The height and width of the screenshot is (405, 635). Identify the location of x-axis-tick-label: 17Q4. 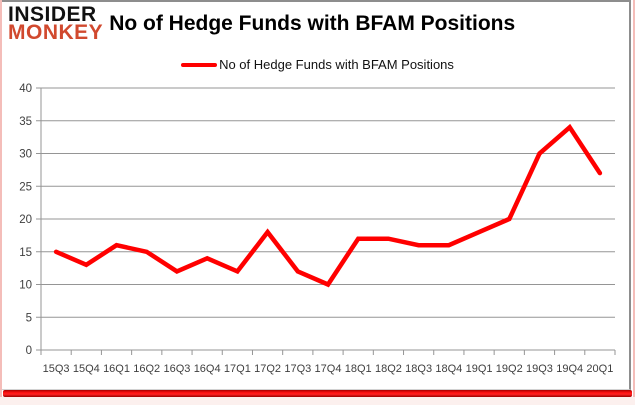
(328, 369).